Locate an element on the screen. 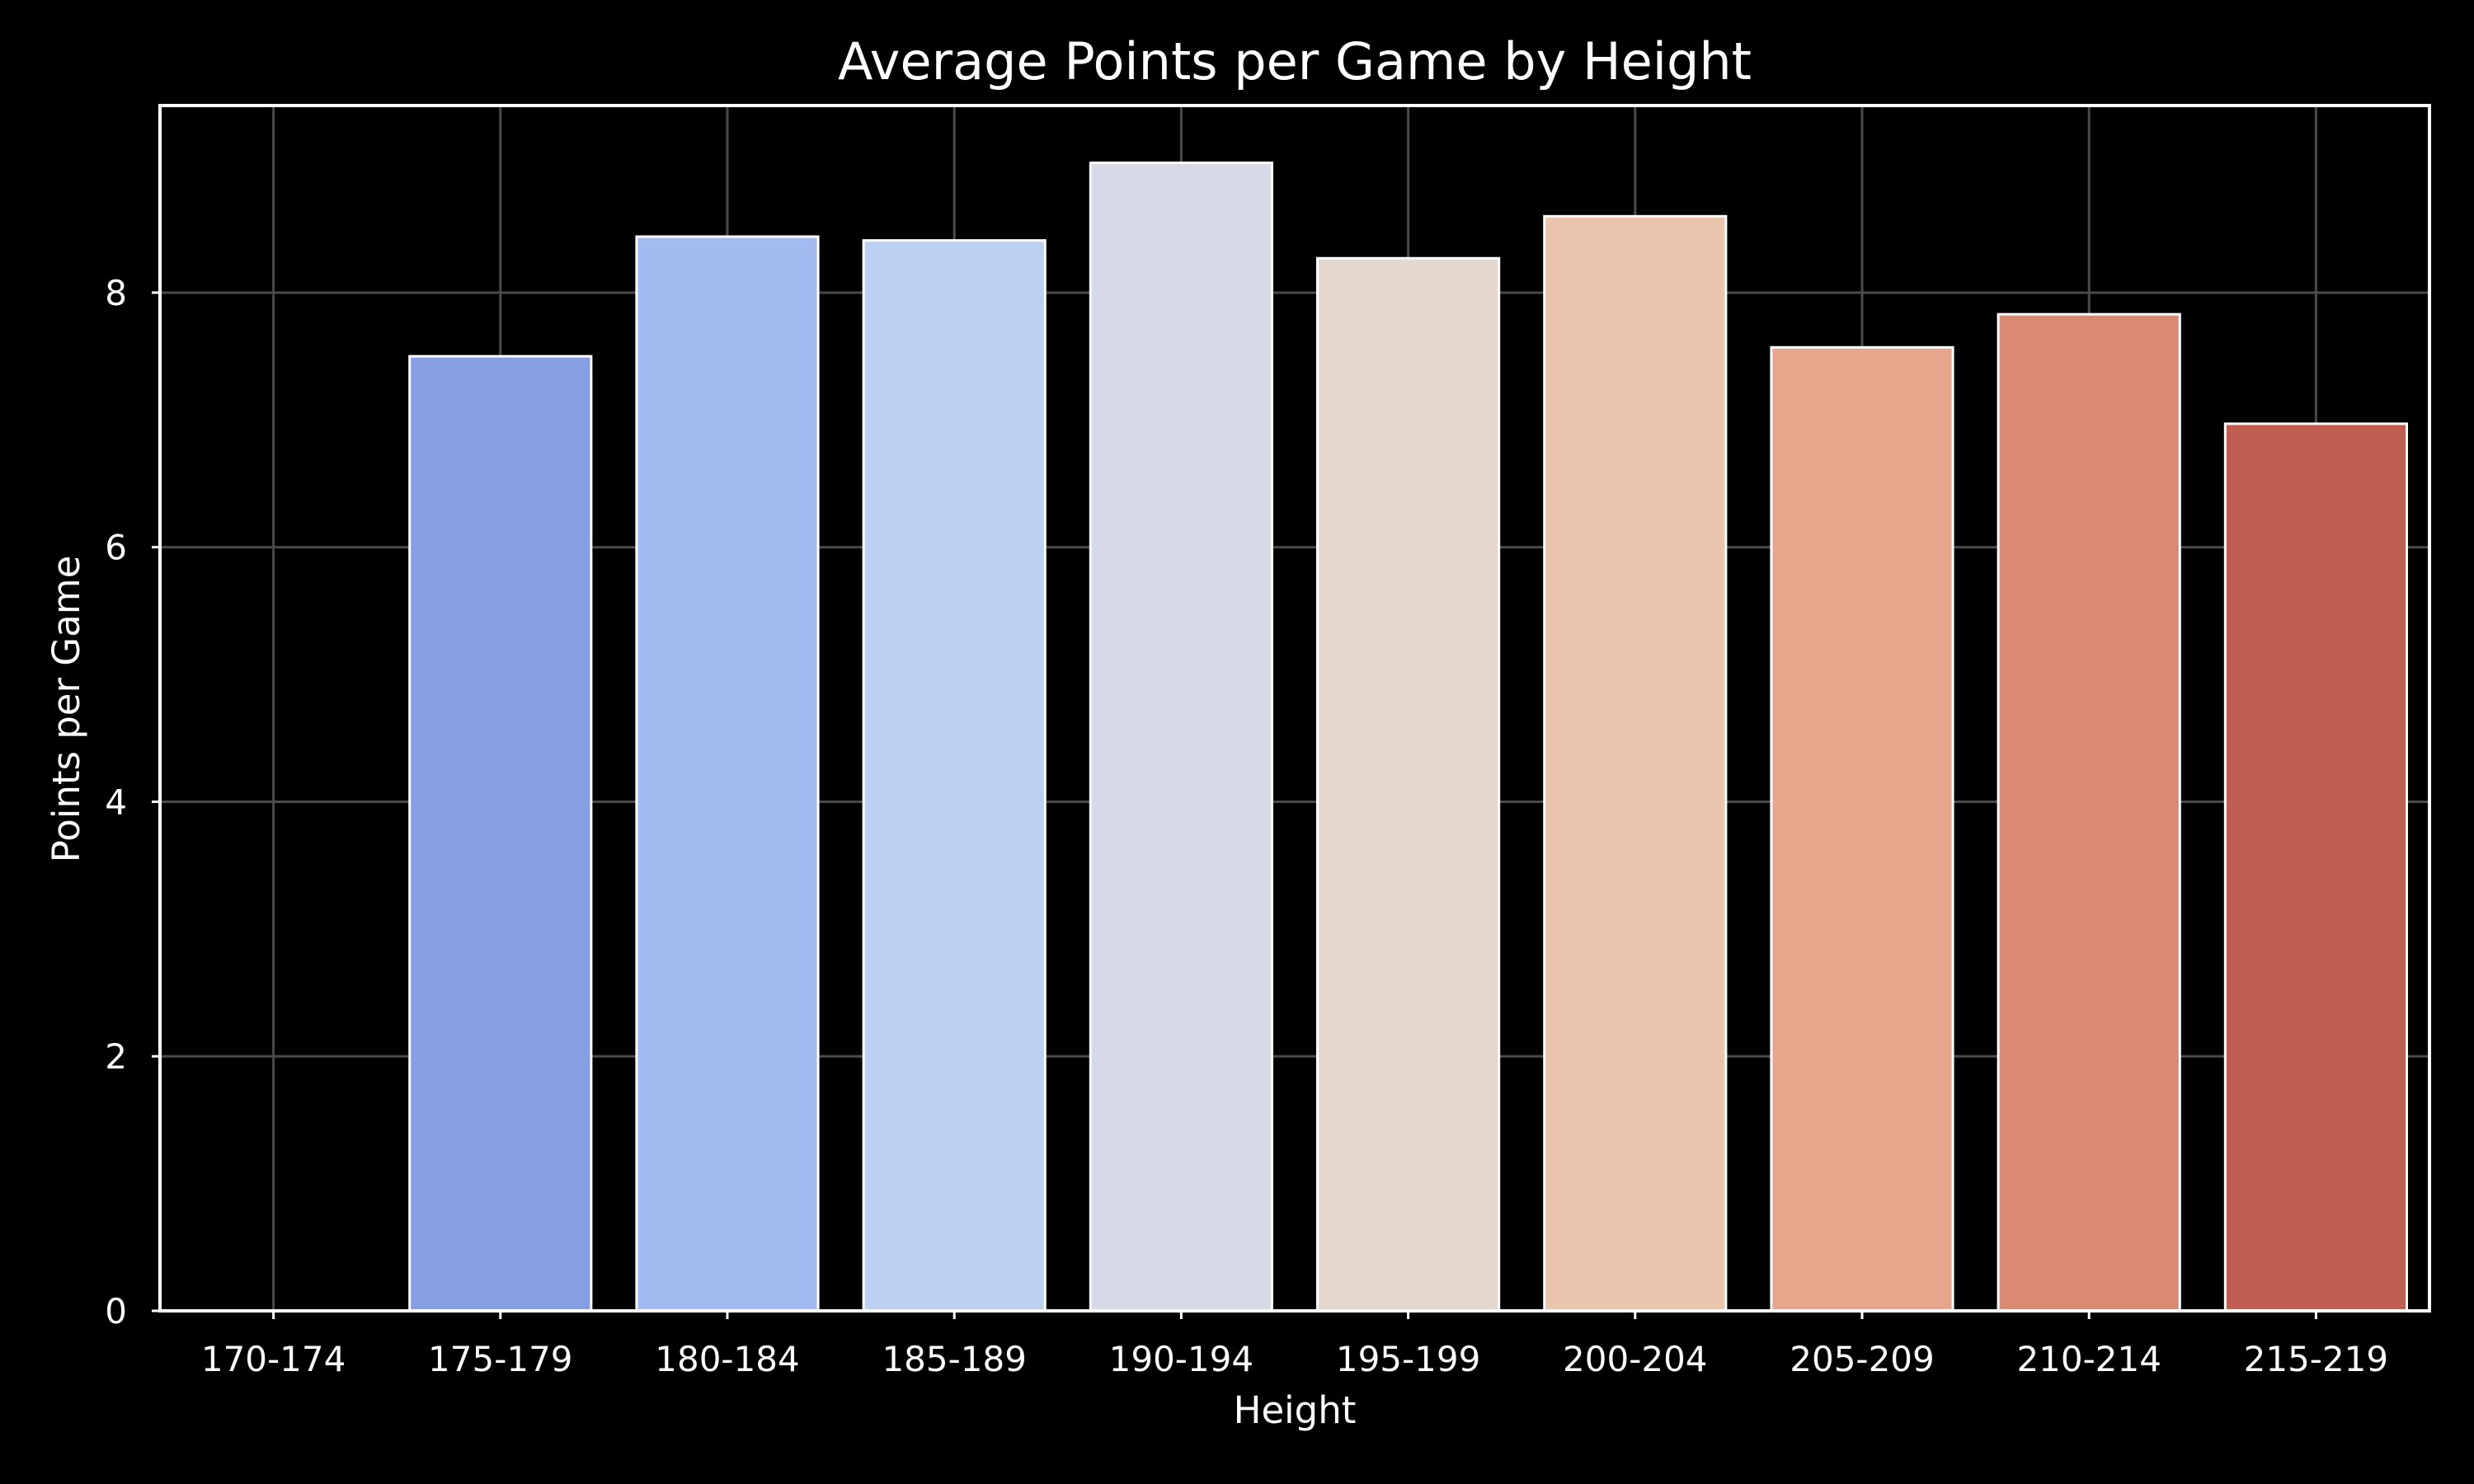 The height and width of the screenshot is (1484, 2474). y-tick-label: 8 is located at coordinates (116, 293).